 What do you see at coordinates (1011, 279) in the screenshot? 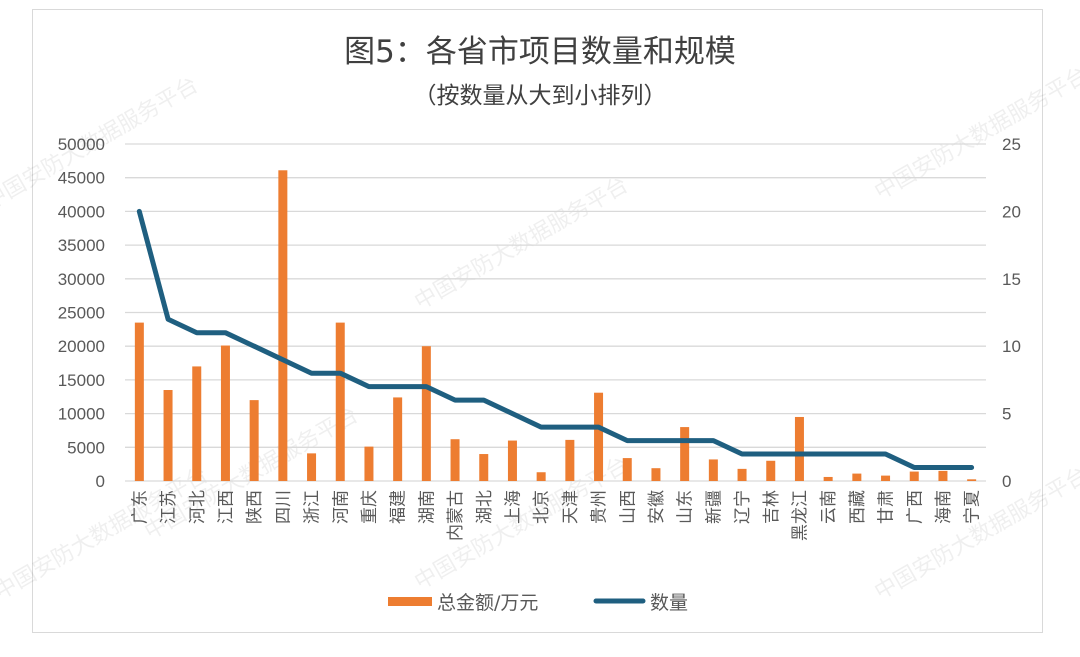
I see `right-axis-tick: 15` at bounding box center [1011, 279].